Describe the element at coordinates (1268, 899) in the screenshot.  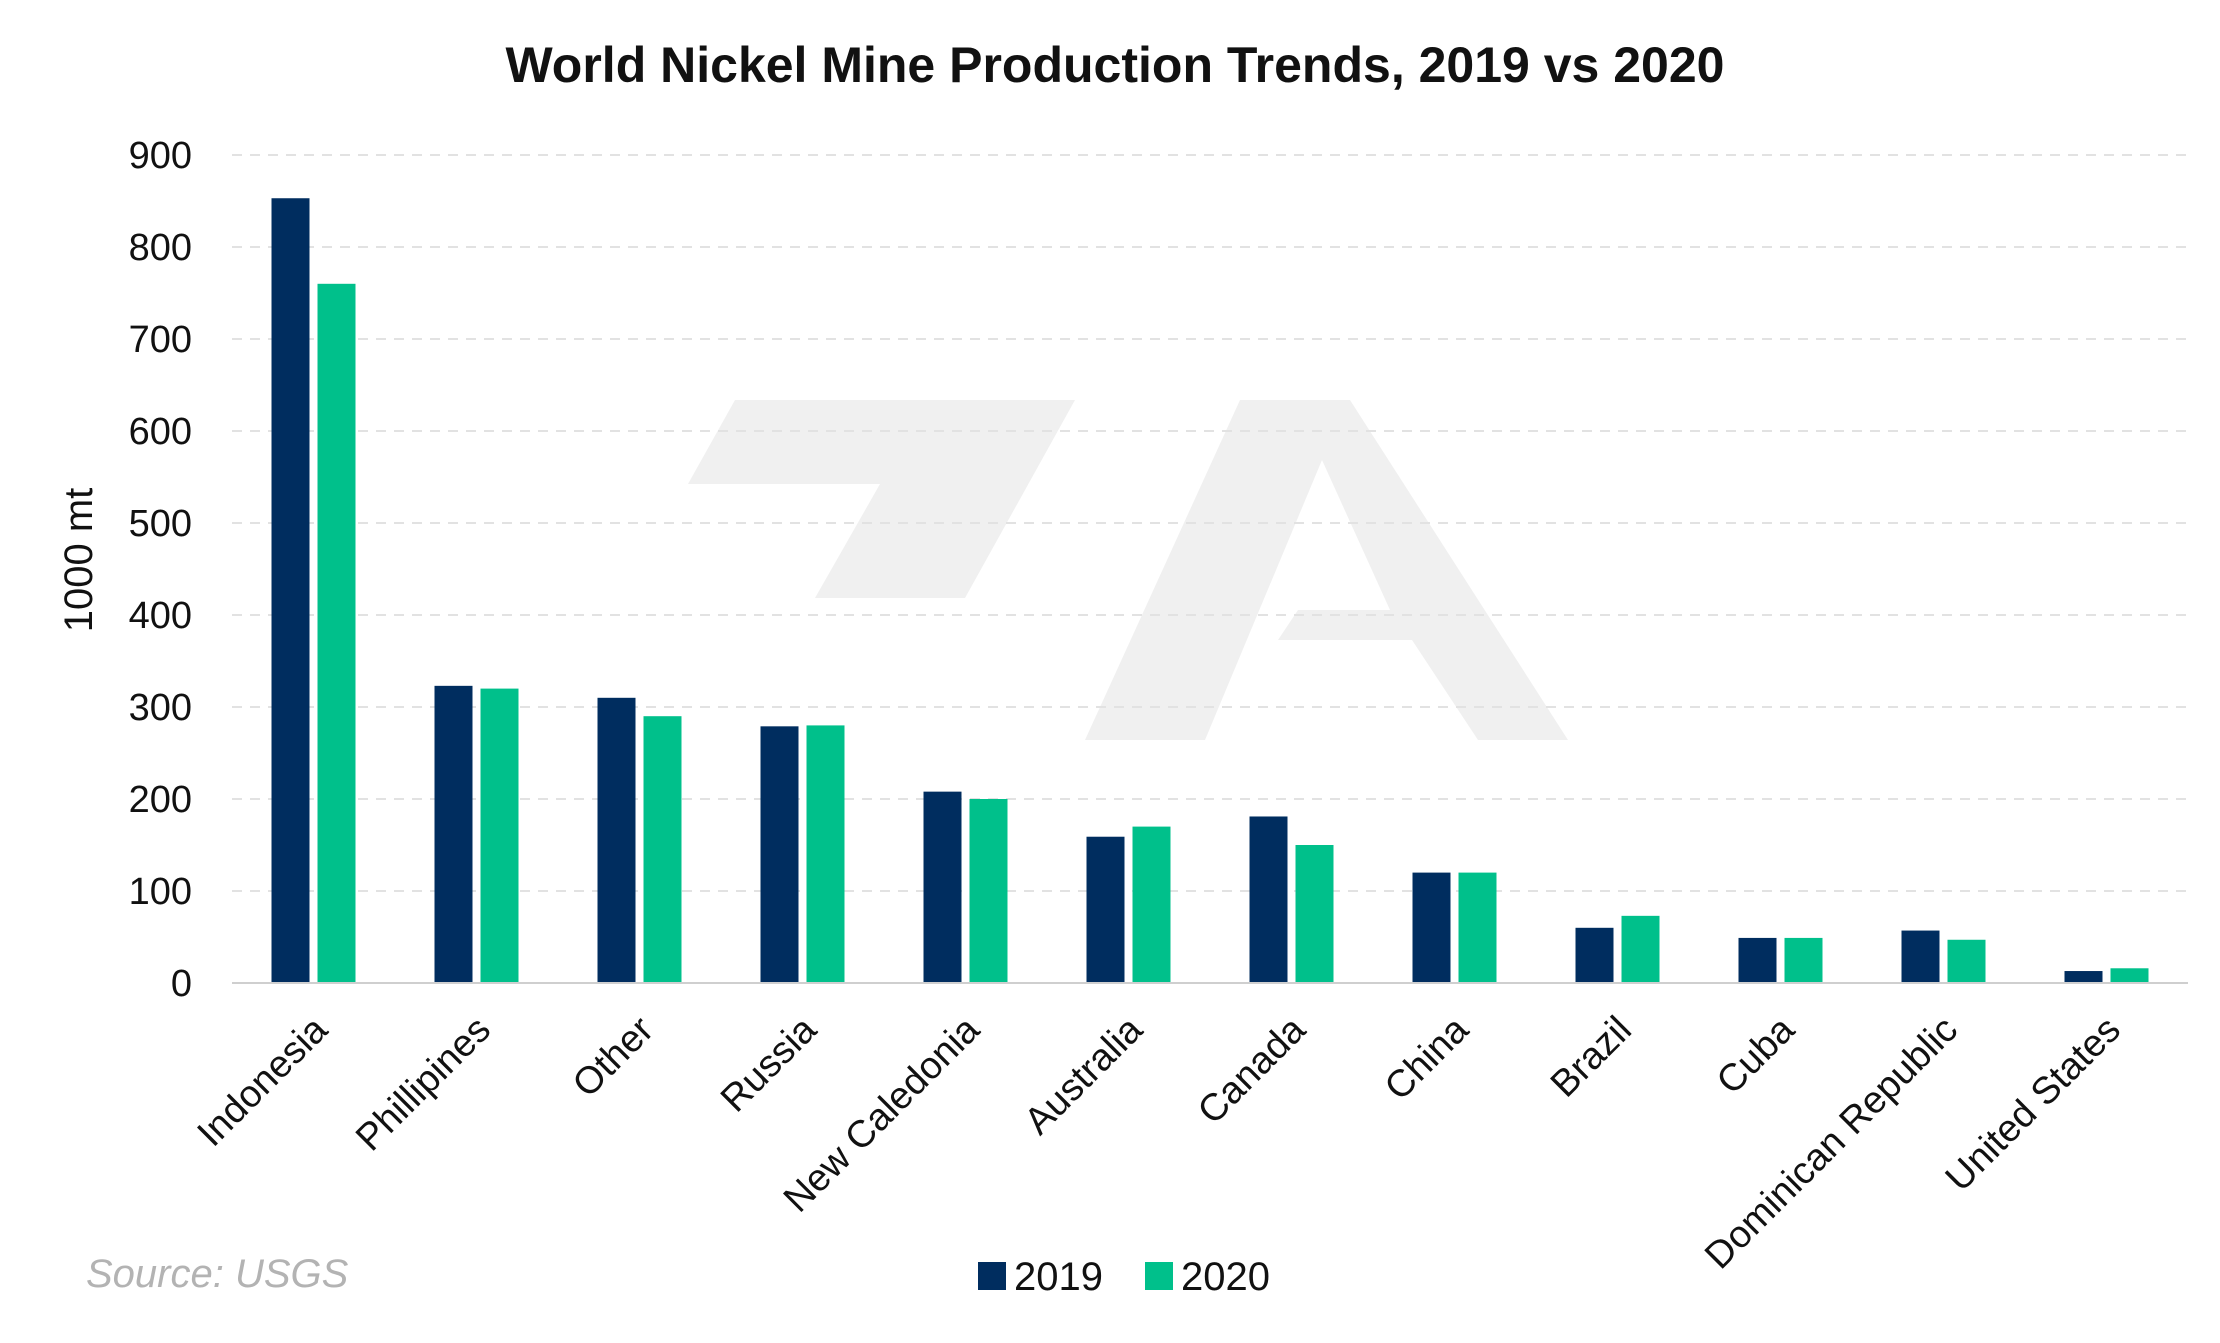
I see `bar-2019-canada` at that location.